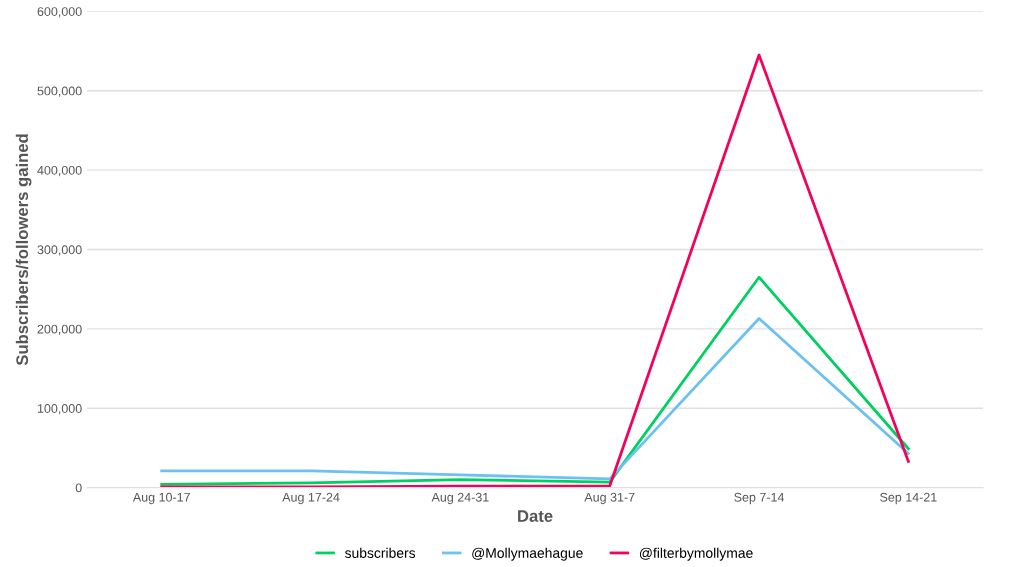 The image size is (1024, 567). Describe the element at coordinates (59, 409) in the screenshot. I see `y-tick-label: 100,000` at that location.